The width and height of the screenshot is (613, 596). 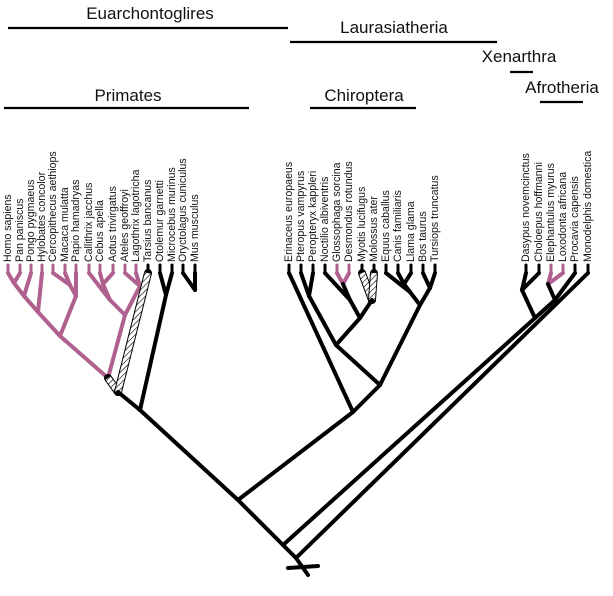 What do you see at coordinates (76, 221) in the screenshot?
I see `taxon-label: Papio hamadryas` at bounding box center [76, 221].